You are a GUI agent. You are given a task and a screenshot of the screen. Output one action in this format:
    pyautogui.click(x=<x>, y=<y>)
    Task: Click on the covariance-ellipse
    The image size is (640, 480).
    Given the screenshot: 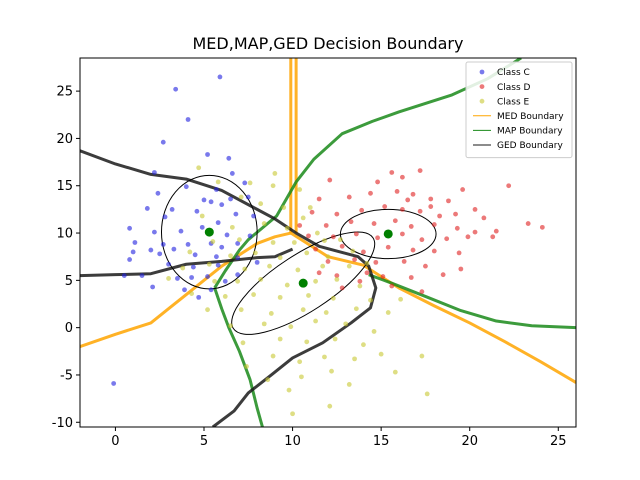 What is the action you would take?
    pyautogui.click(x=303, y=283)
    